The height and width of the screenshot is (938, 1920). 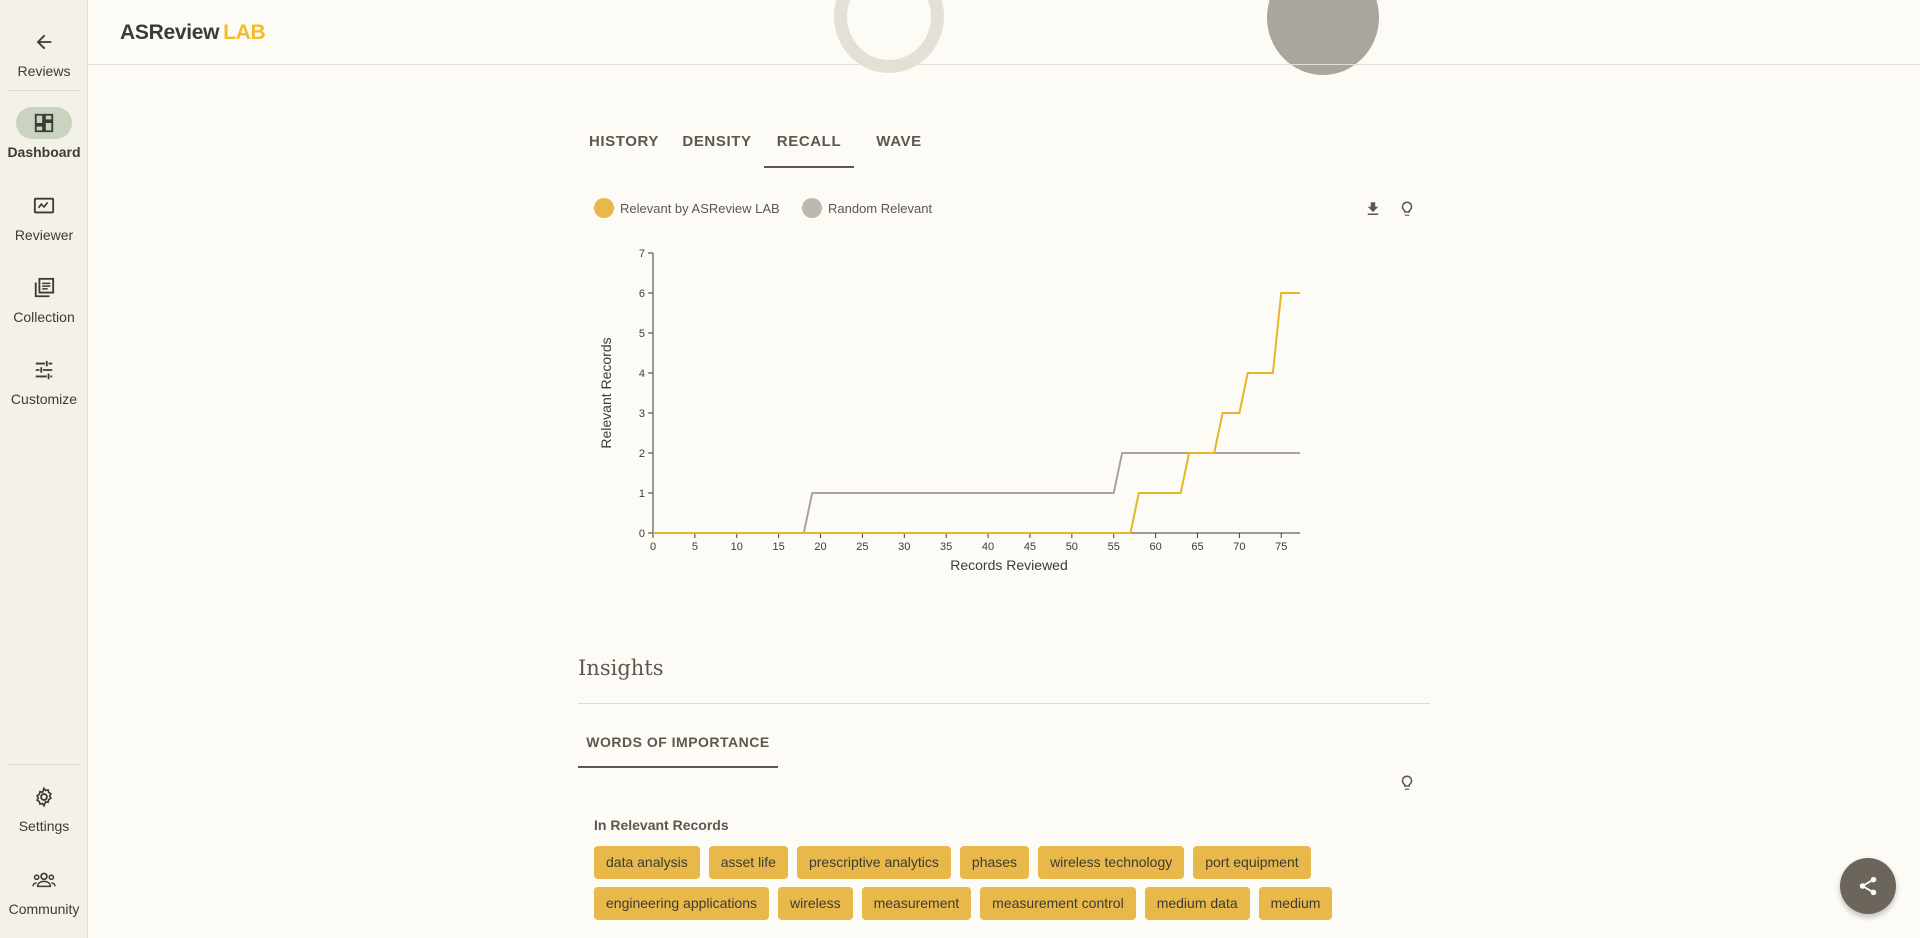 What do you see at coordinates (946, 547) in the screenshot?
I see `x-tick-label: 35` at bounding box center [946, 547].